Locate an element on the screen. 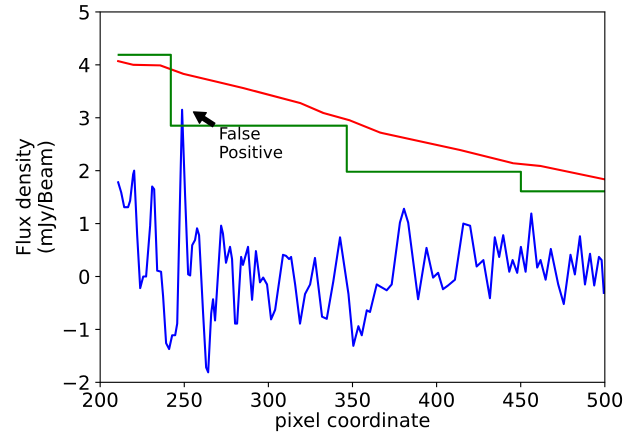 The width and height of the screenshot is (638, 442). annotation: False Positive is located at coordinates (251, 142).